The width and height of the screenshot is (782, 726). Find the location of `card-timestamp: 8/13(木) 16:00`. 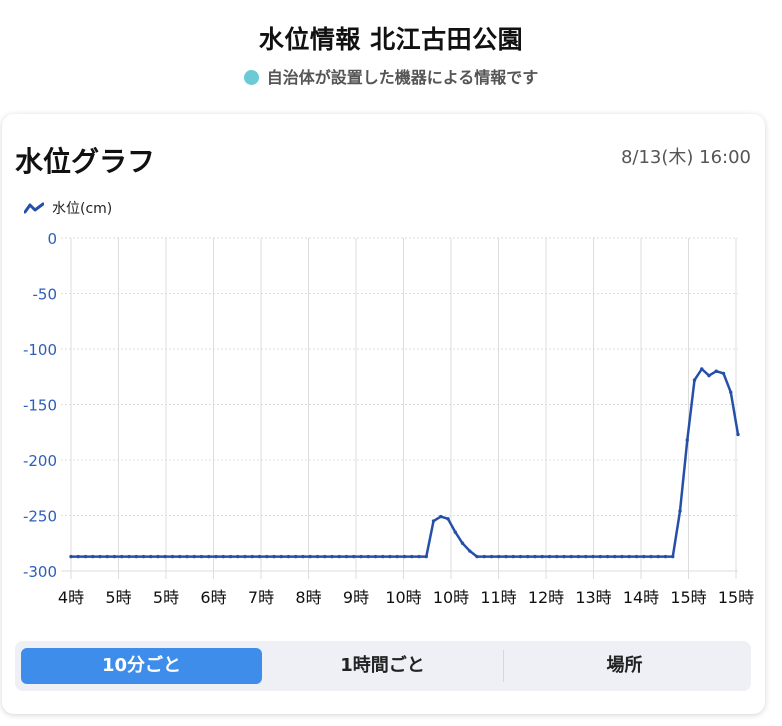

card-timestamp: 8/13(木) 16:00 is located at coordinates (685, 157).